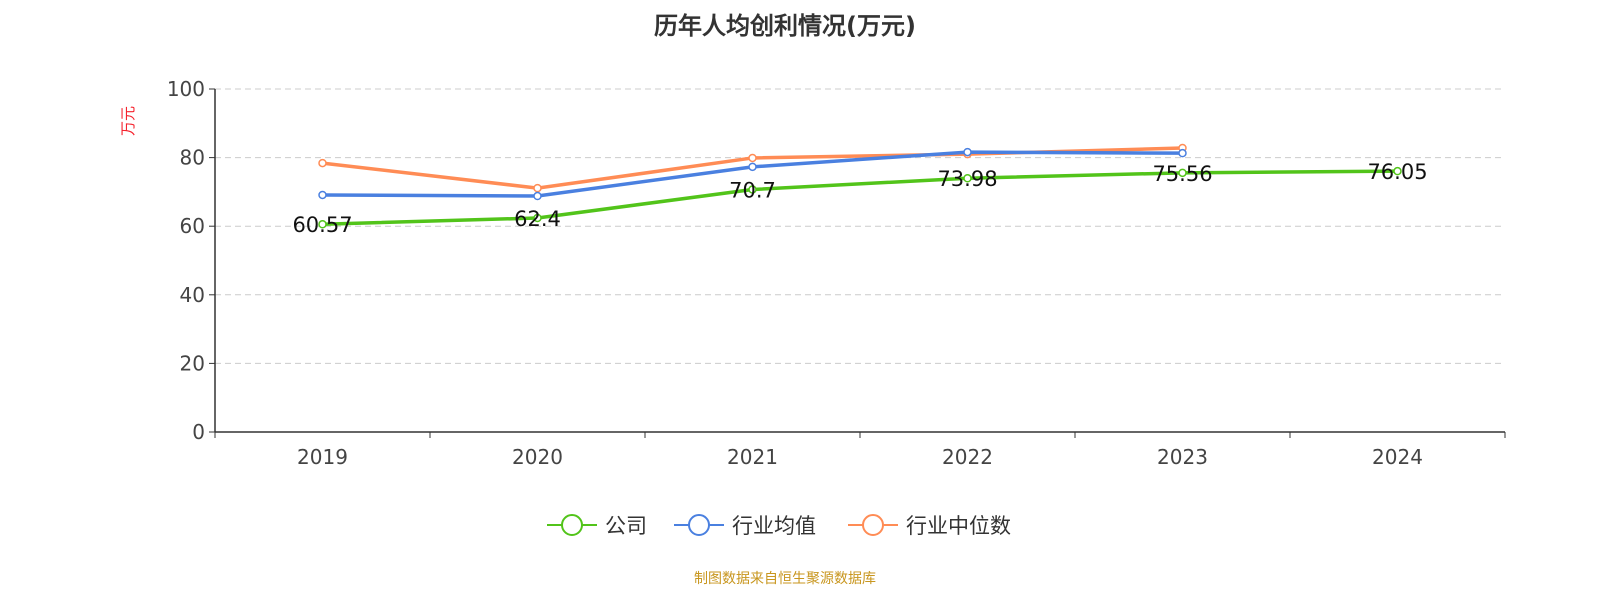  I want to click on x-tick-label: 2022, so click(967, 457).